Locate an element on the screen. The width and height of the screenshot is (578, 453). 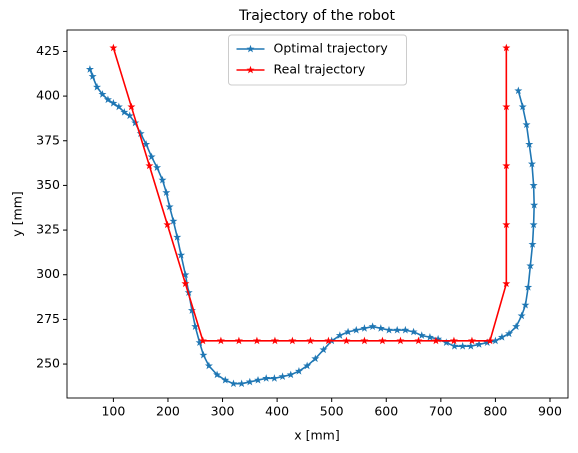
x-tick-label: 200 is located at coordinates (168, 411).